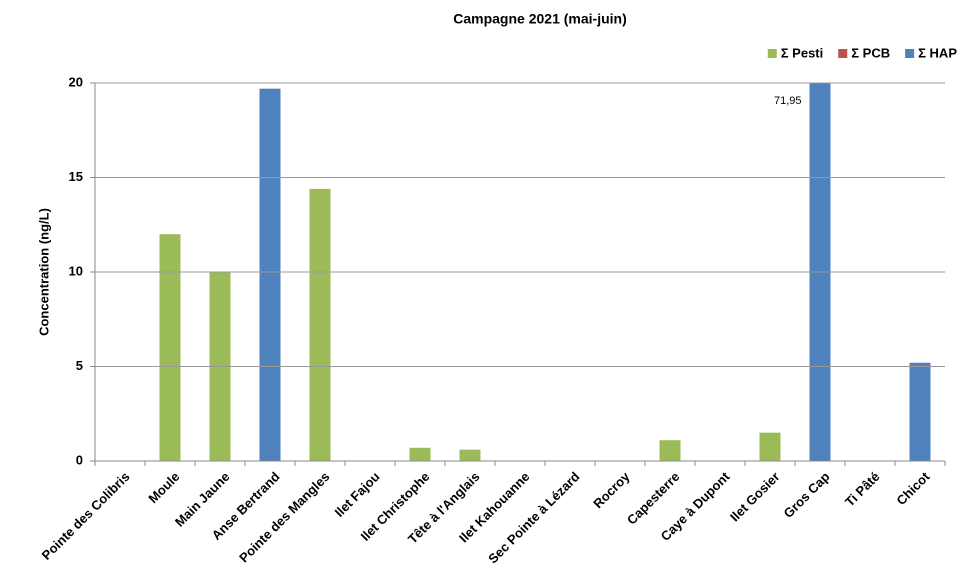  Describe the element at coordinates (937, 52) in the screenshot. I see `legend-label: Σ HAP` at that location.